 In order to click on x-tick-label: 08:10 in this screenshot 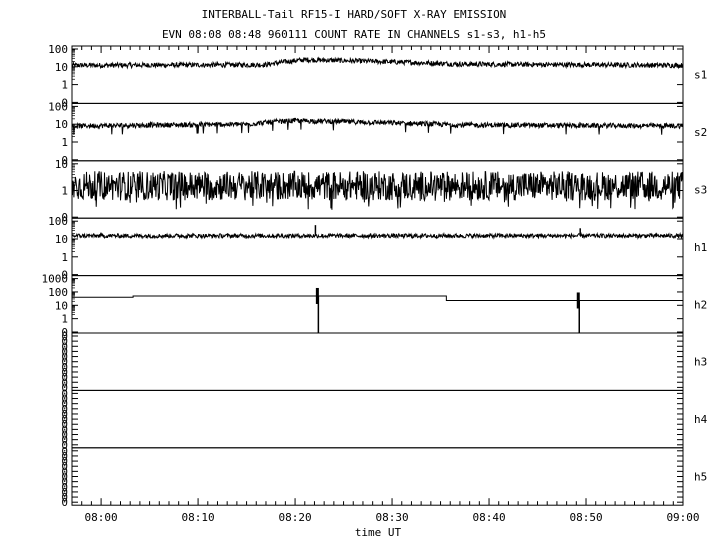, I will do `click(198, 517)`.